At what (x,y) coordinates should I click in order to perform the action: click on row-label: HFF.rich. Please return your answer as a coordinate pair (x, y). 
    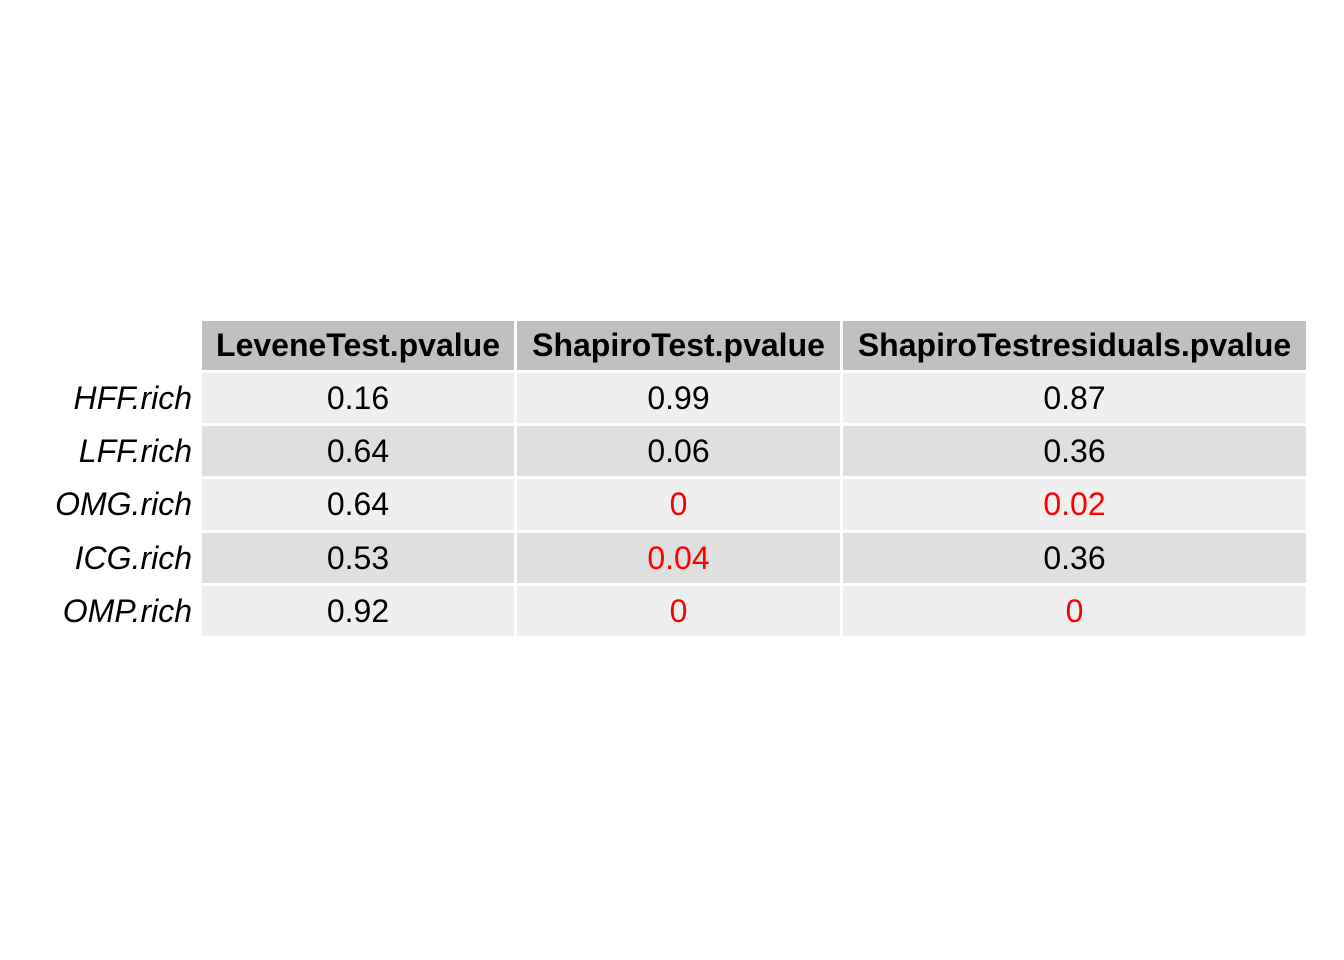
    Looking at the image, I should click on (132, 397).